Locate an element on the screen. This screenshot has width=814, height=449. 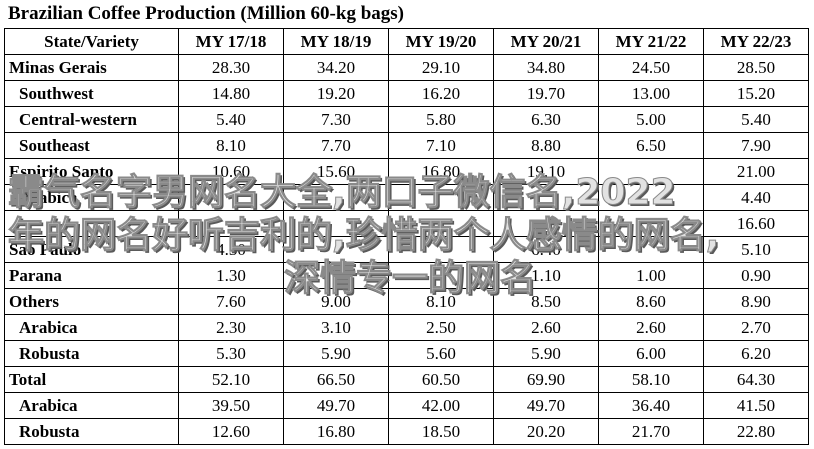
table-row: Arabica 4.40 is located at coordinates (406, 197).